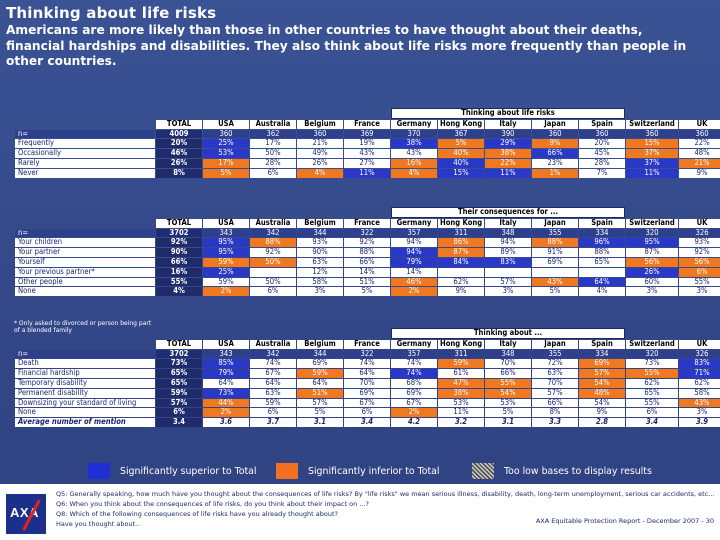 Image resolution: width=720 pixels, height=540 pixels. What do you see at coordinates (461, 292) in the screenshot?
I see `value-cell: 9%` at bounding box center [461, 292].